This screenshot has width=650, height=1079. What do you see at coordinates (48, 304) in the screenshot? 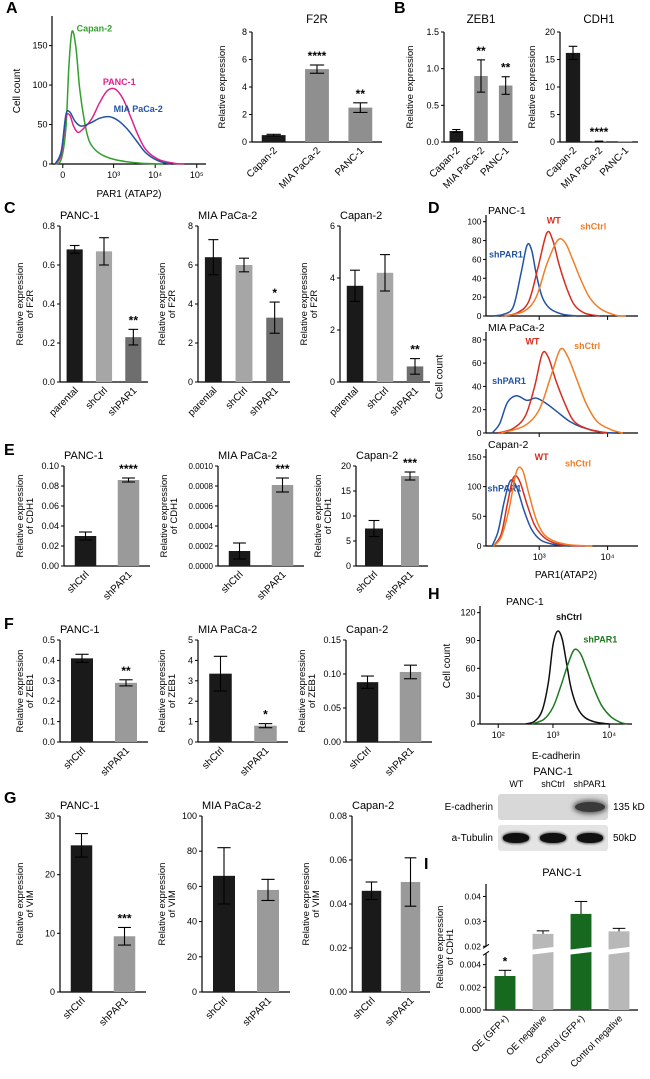
I see `svg-text: 0.4` at bounding box center [48, 304].